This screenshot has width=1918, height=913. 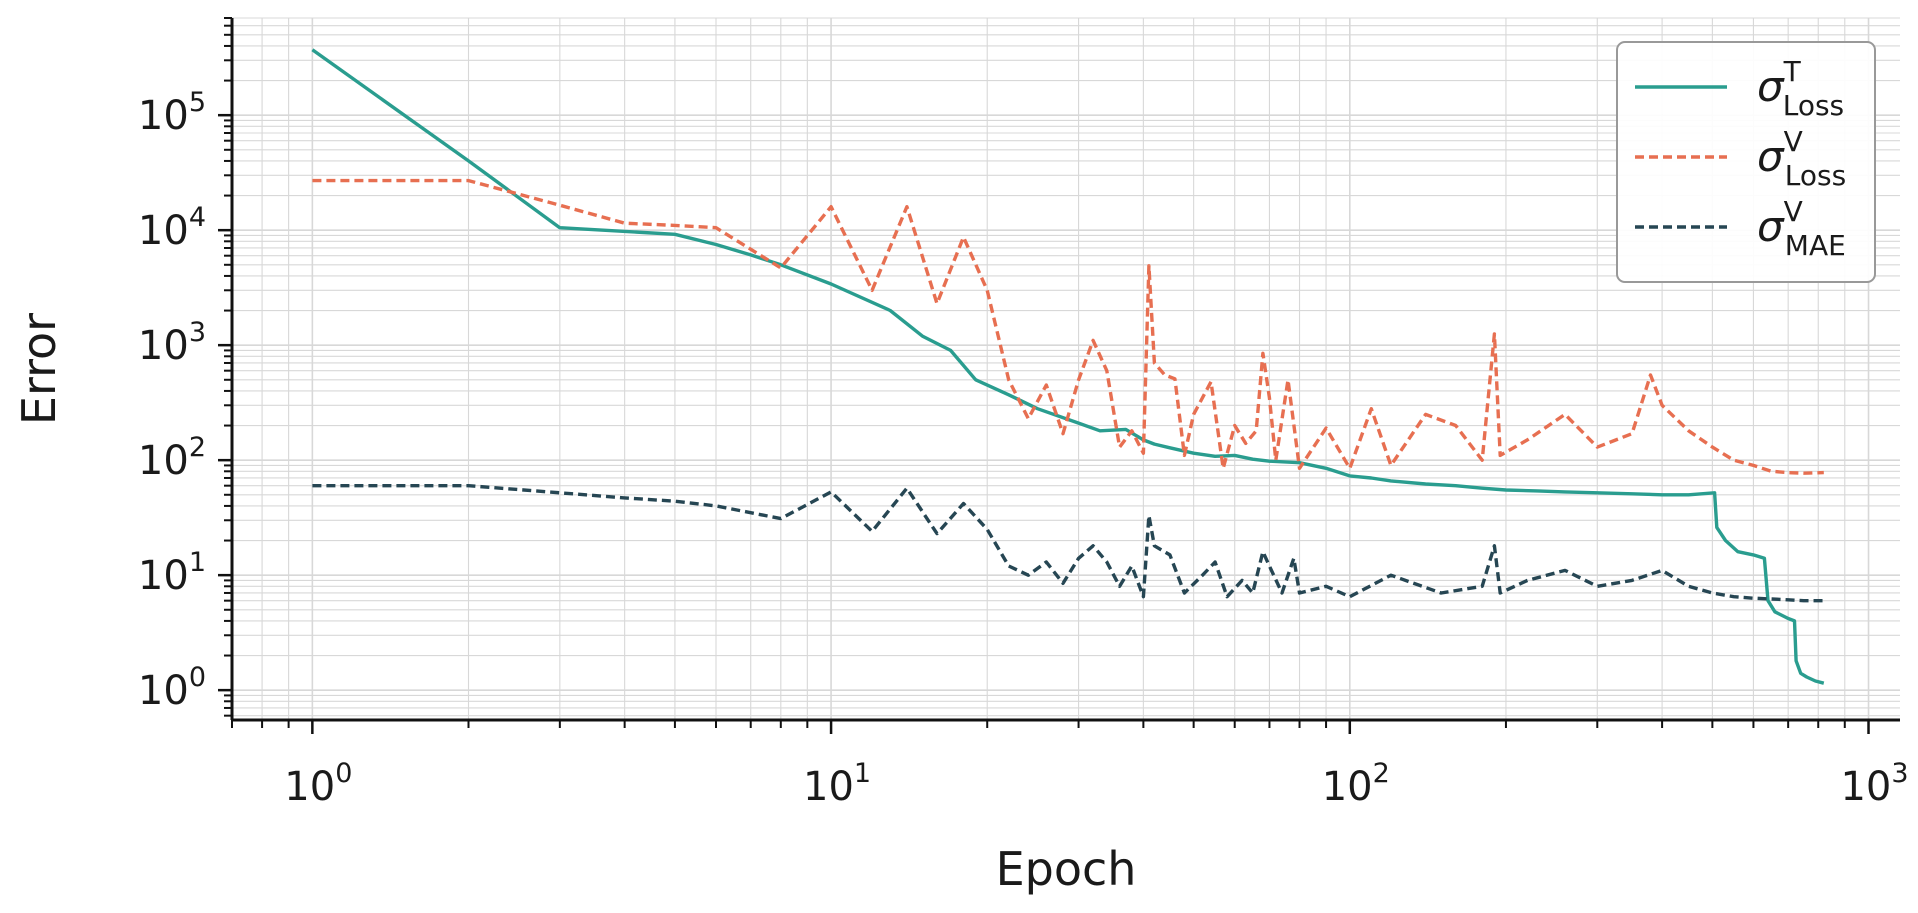 What do you see at coordinates (172, 113) in the screenshot?
I see `y-tick-label: 10⁵` at bounding box center [172, 113].